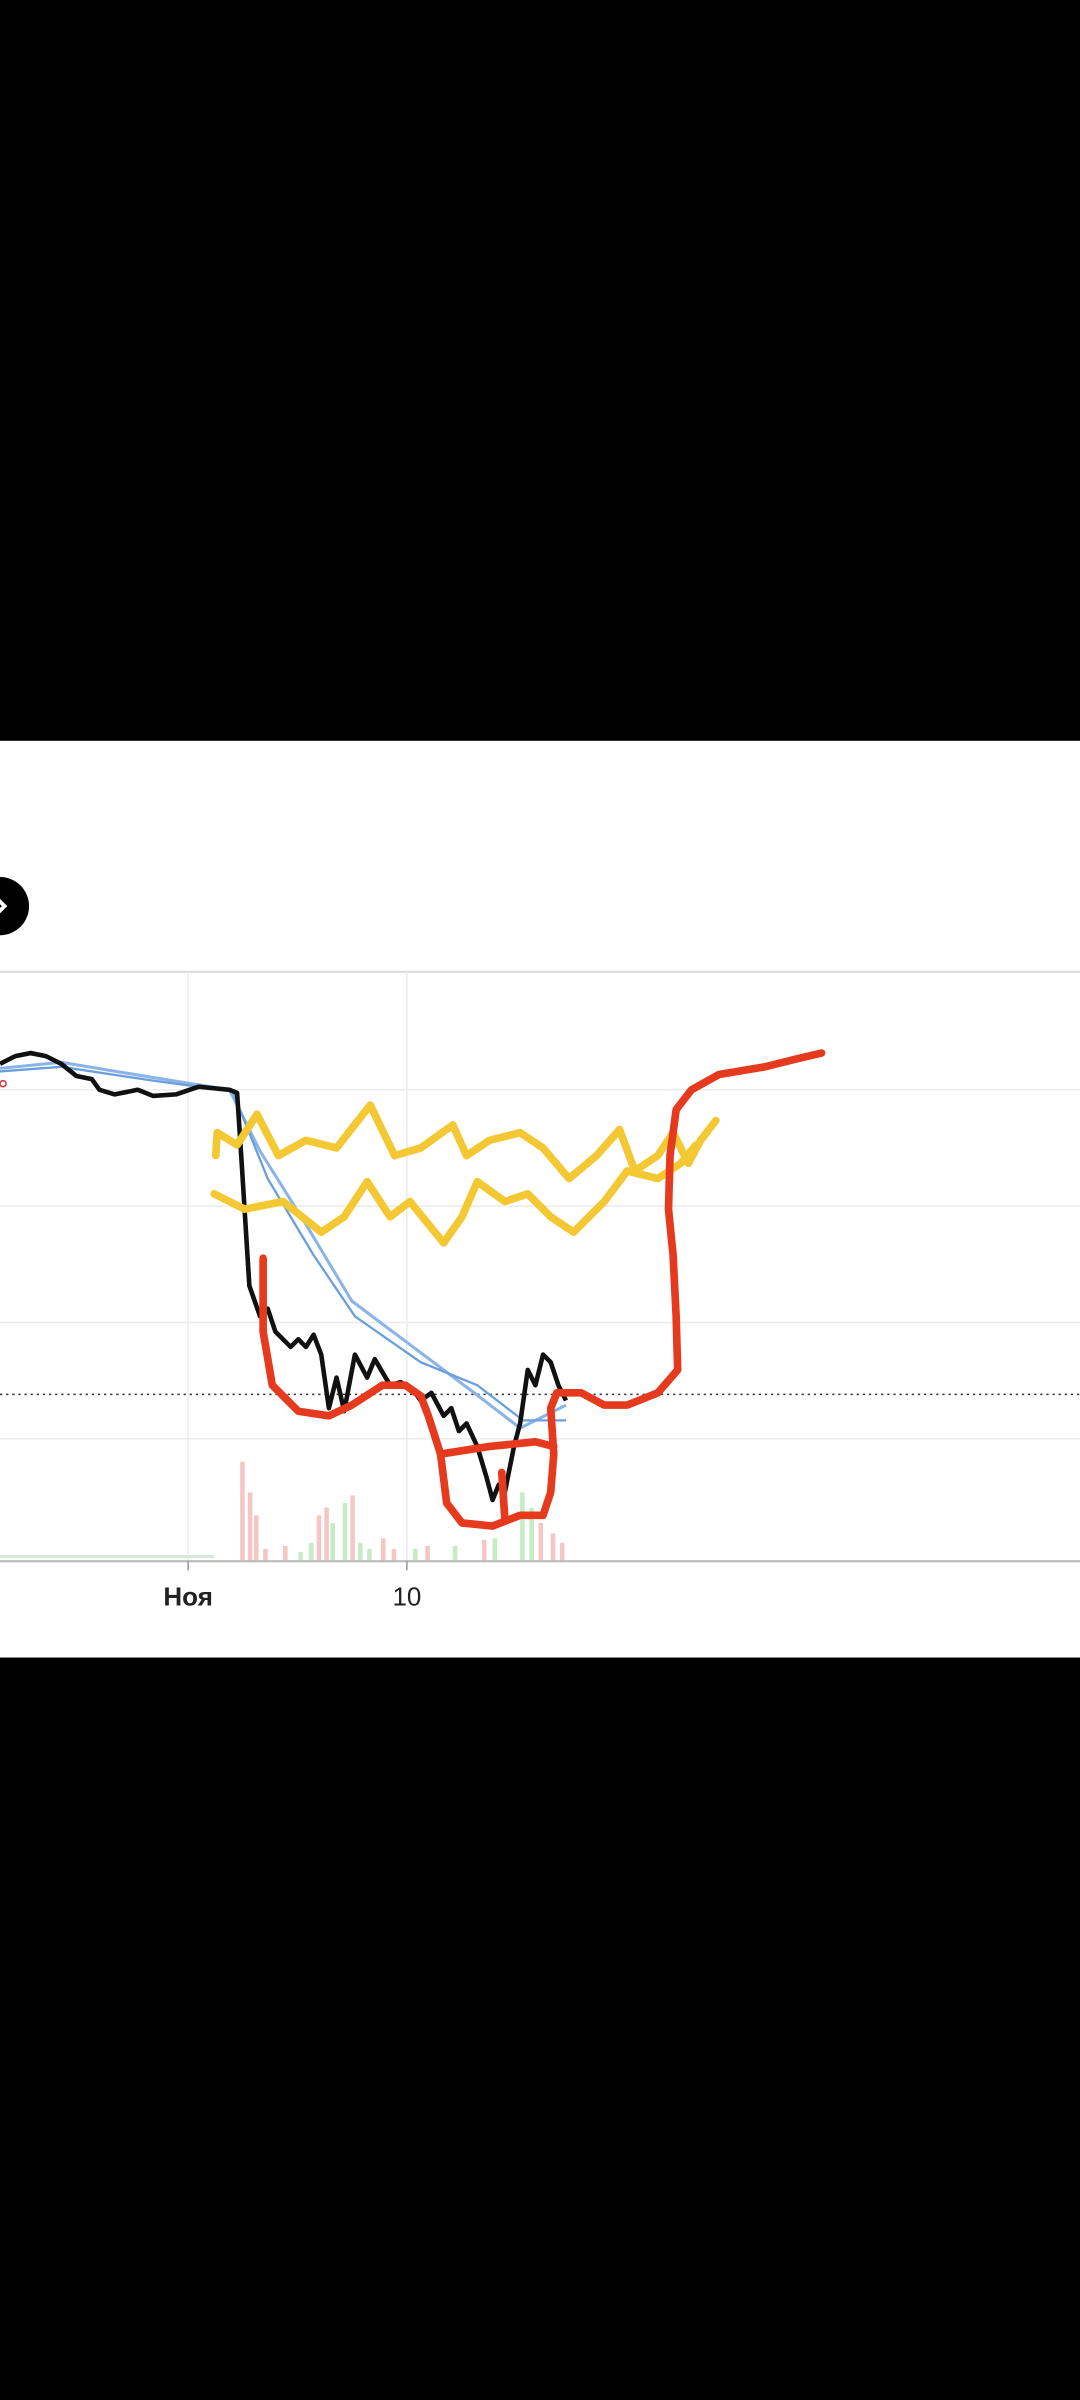  I want to click on x-tick-label: Ноя, so click(187, 1597).